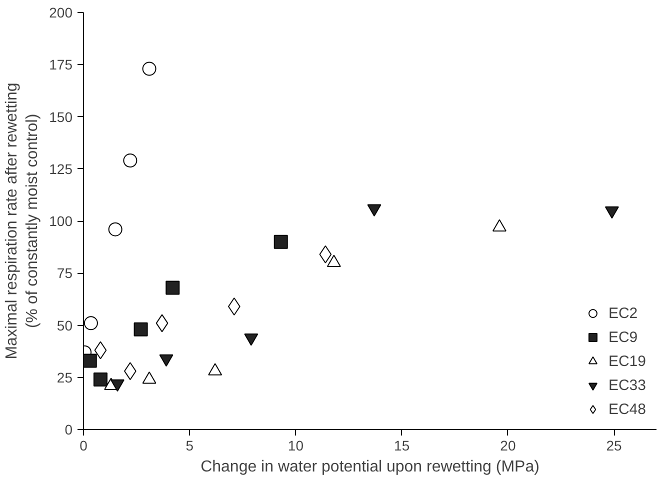  I want to click on legend-label: EC9, so click(623, 337).